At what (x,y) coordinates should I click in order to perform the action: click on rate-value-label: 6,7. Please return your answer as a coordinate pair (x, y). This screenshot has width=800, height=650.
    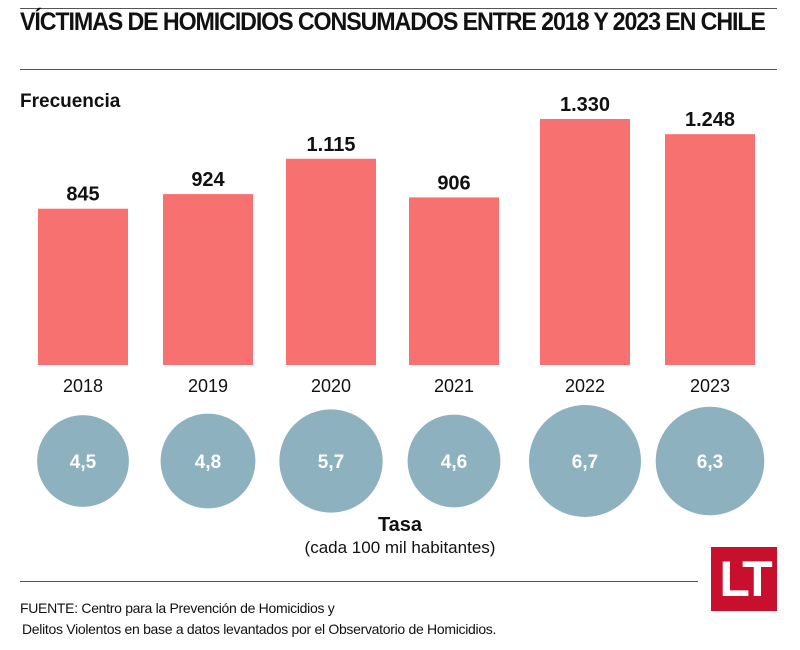
    Looking at the image, I should click on (585, 462).